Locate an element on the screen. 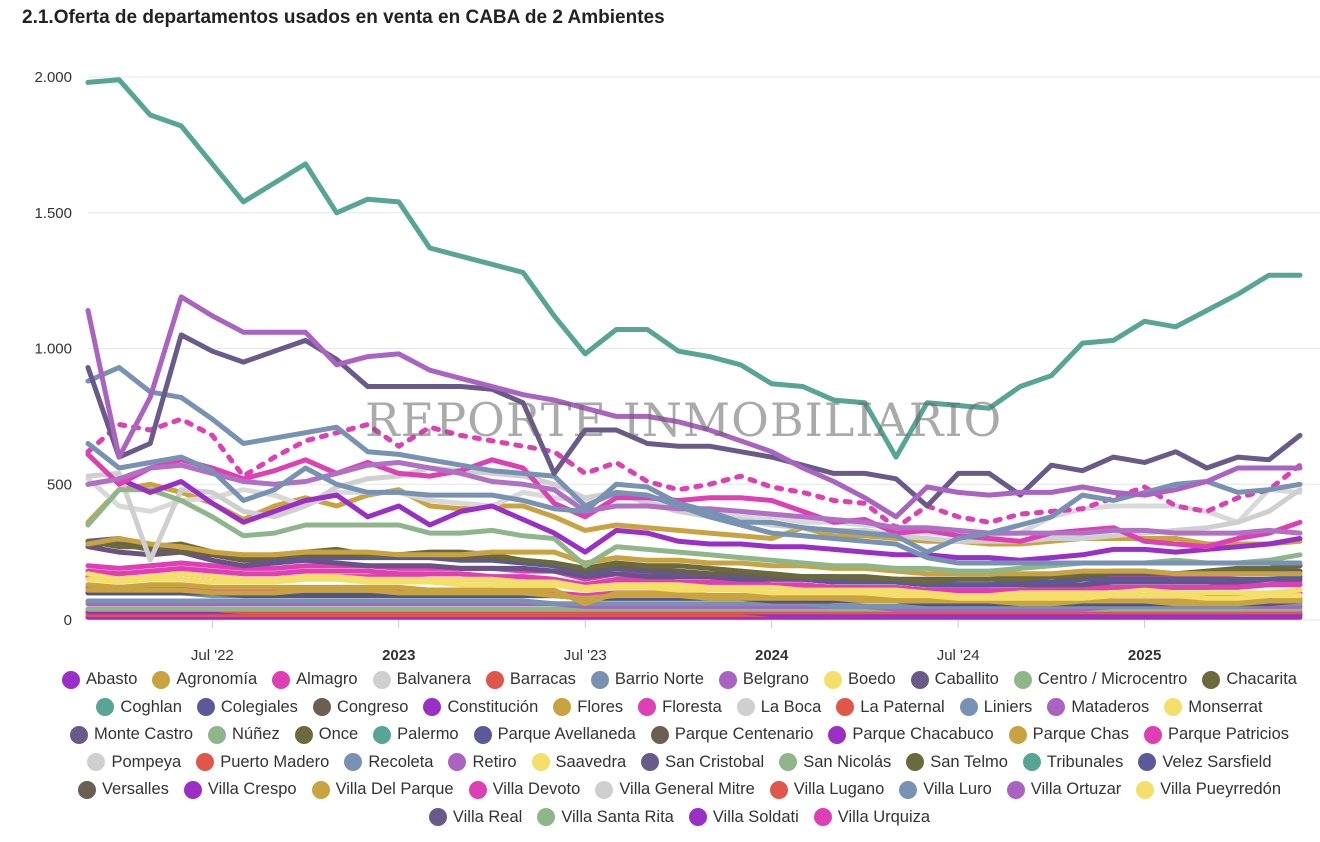  series-line-villa-crespo is located at coordinates (694, 519).